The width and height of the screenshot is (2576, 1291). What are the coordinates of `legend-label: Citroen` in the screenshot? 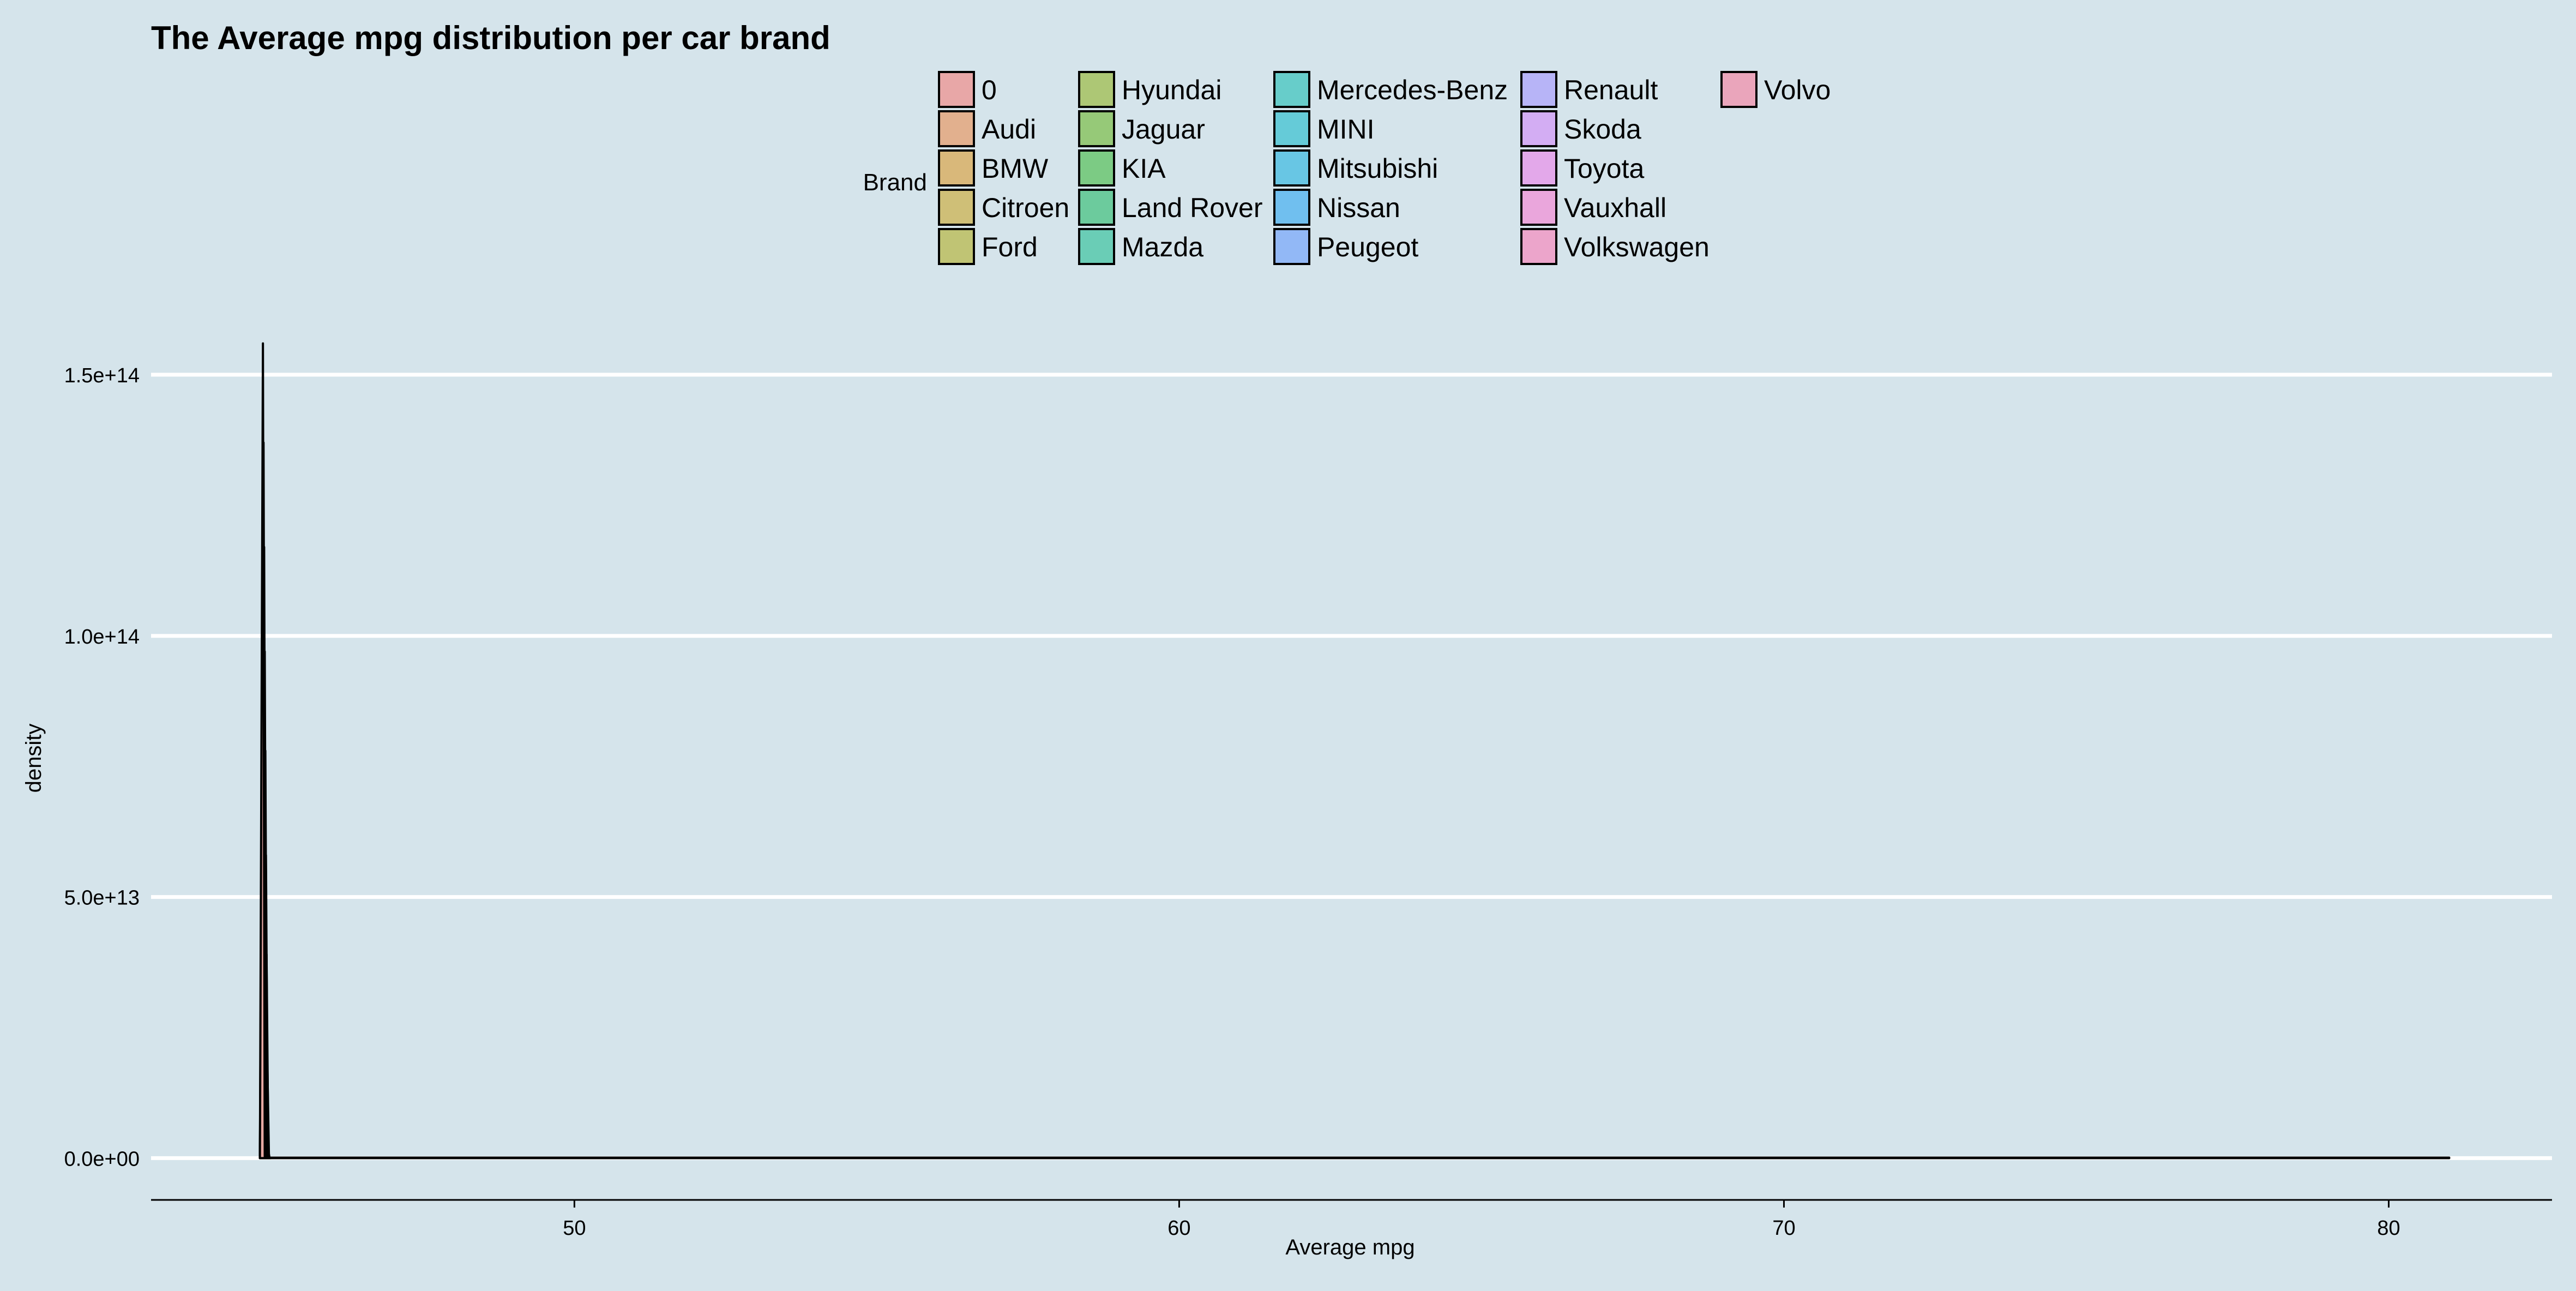 It's located at (1025, 208).